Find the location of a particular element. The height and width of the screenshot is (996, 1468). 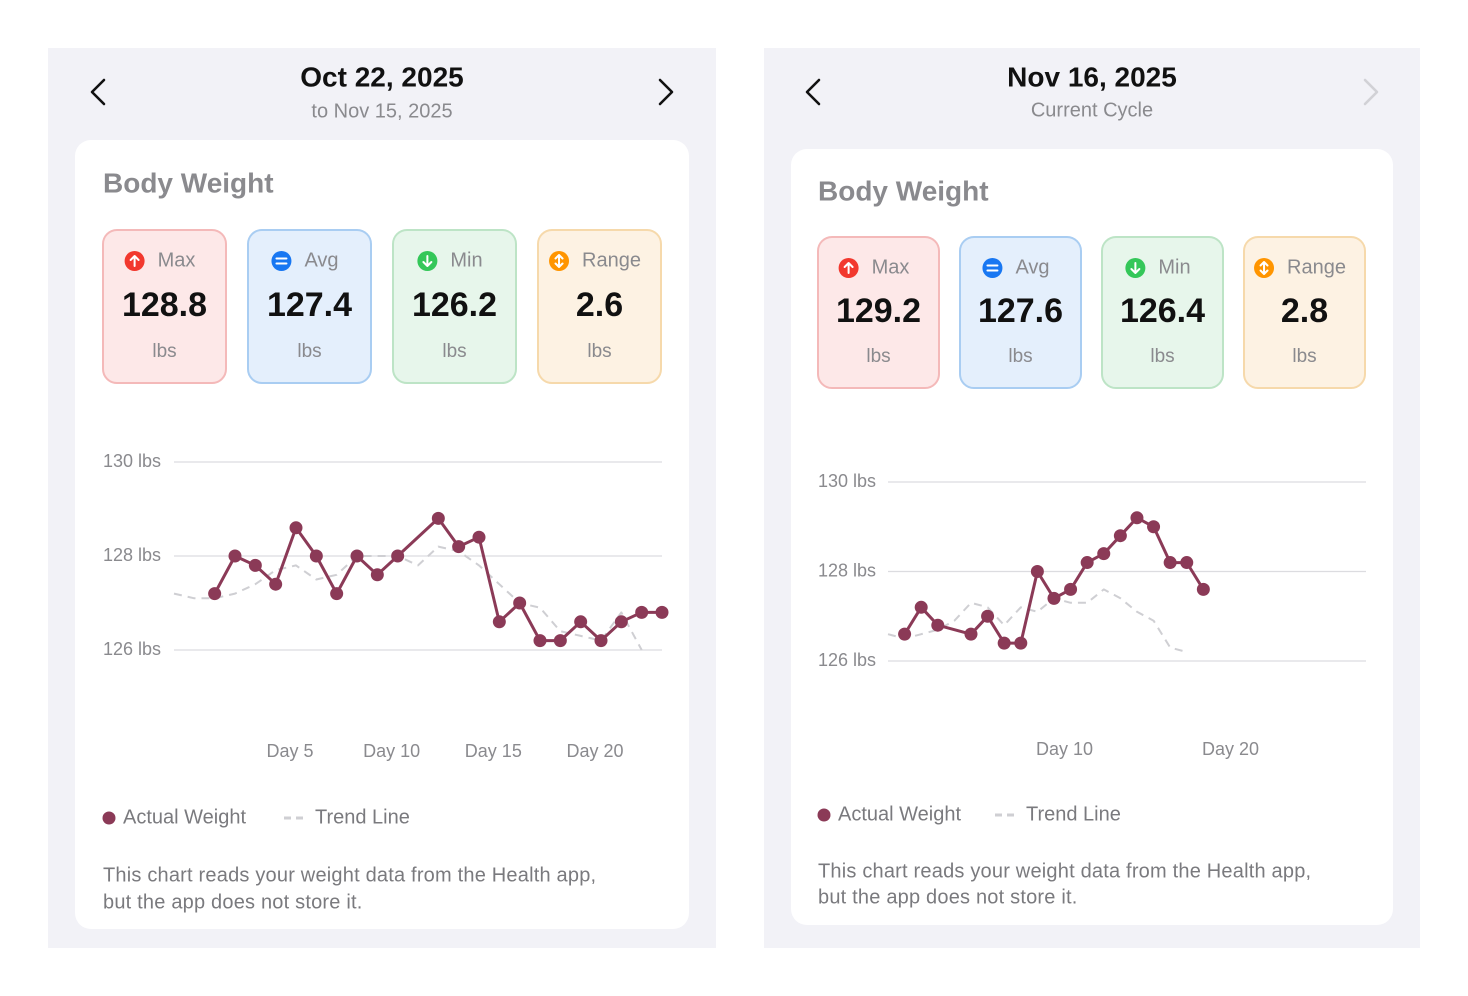

stat-value: 126.4 is located at coordinates (1162, 311).